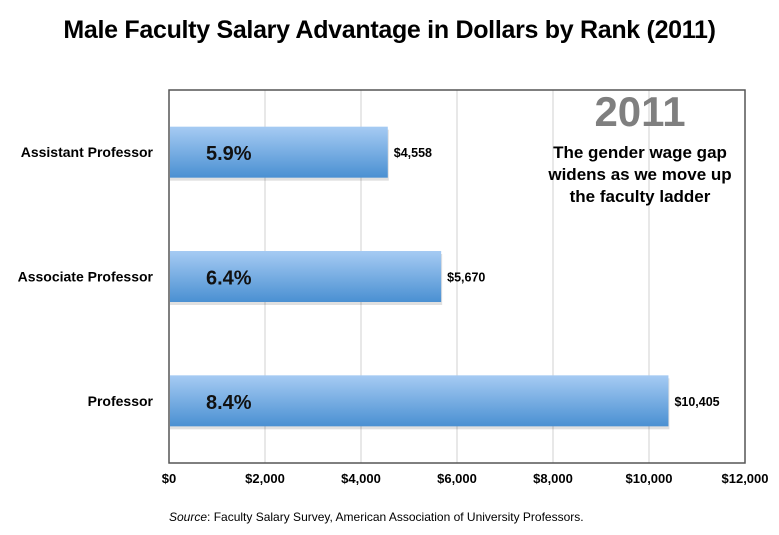 Image resolution: width=779 pixels, height=535 pixels. I want to click on x-tick-label: $12,000, so click(745, 478).